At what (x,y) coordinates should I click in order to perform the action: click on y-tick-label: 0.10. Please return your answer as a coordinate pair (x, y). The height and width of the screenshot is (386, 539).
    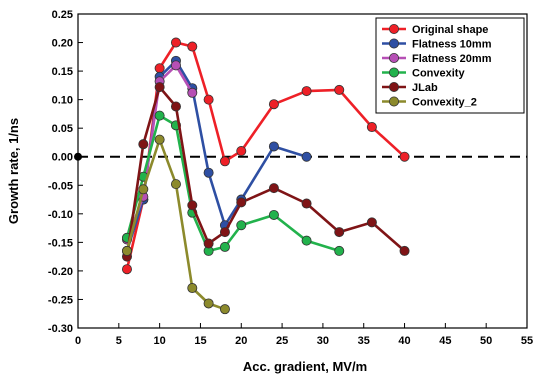
    Looking at the image, I should click on (62, 101).